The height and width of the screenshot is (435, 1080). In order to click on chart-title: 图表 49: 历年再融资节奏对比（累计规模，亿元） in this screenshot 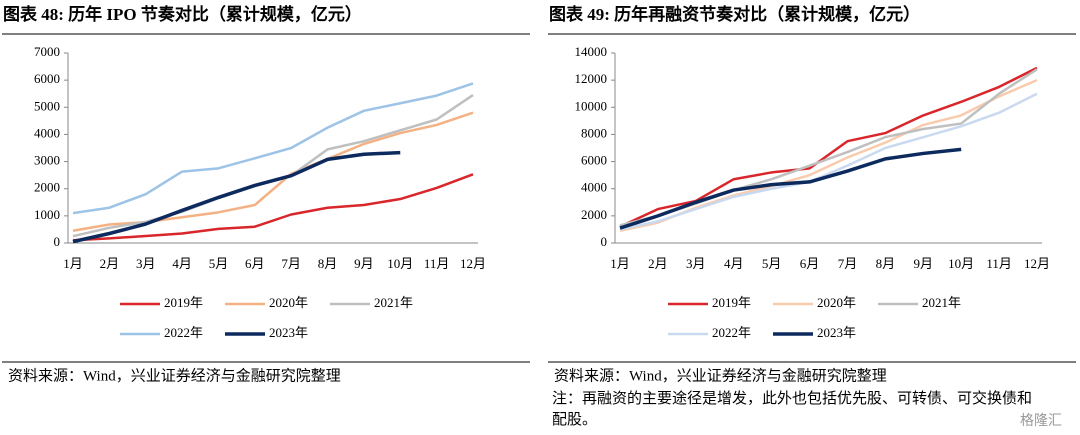, I will do `click(734, 14)`.